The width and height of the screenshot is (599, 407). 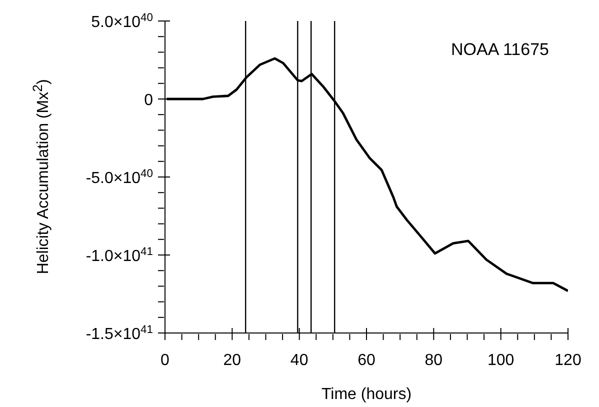 What do you see at coordinates (367, 360) in the screenshot?
I see `x-tick-label: 60` at bounding box center [367, 360].